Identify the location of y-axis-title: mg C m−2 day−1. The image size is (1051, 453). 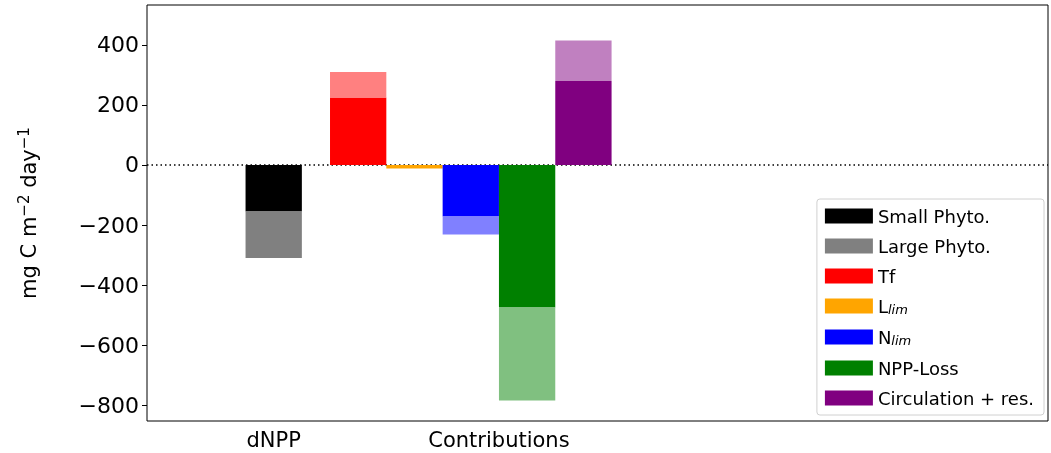
(27, 213).